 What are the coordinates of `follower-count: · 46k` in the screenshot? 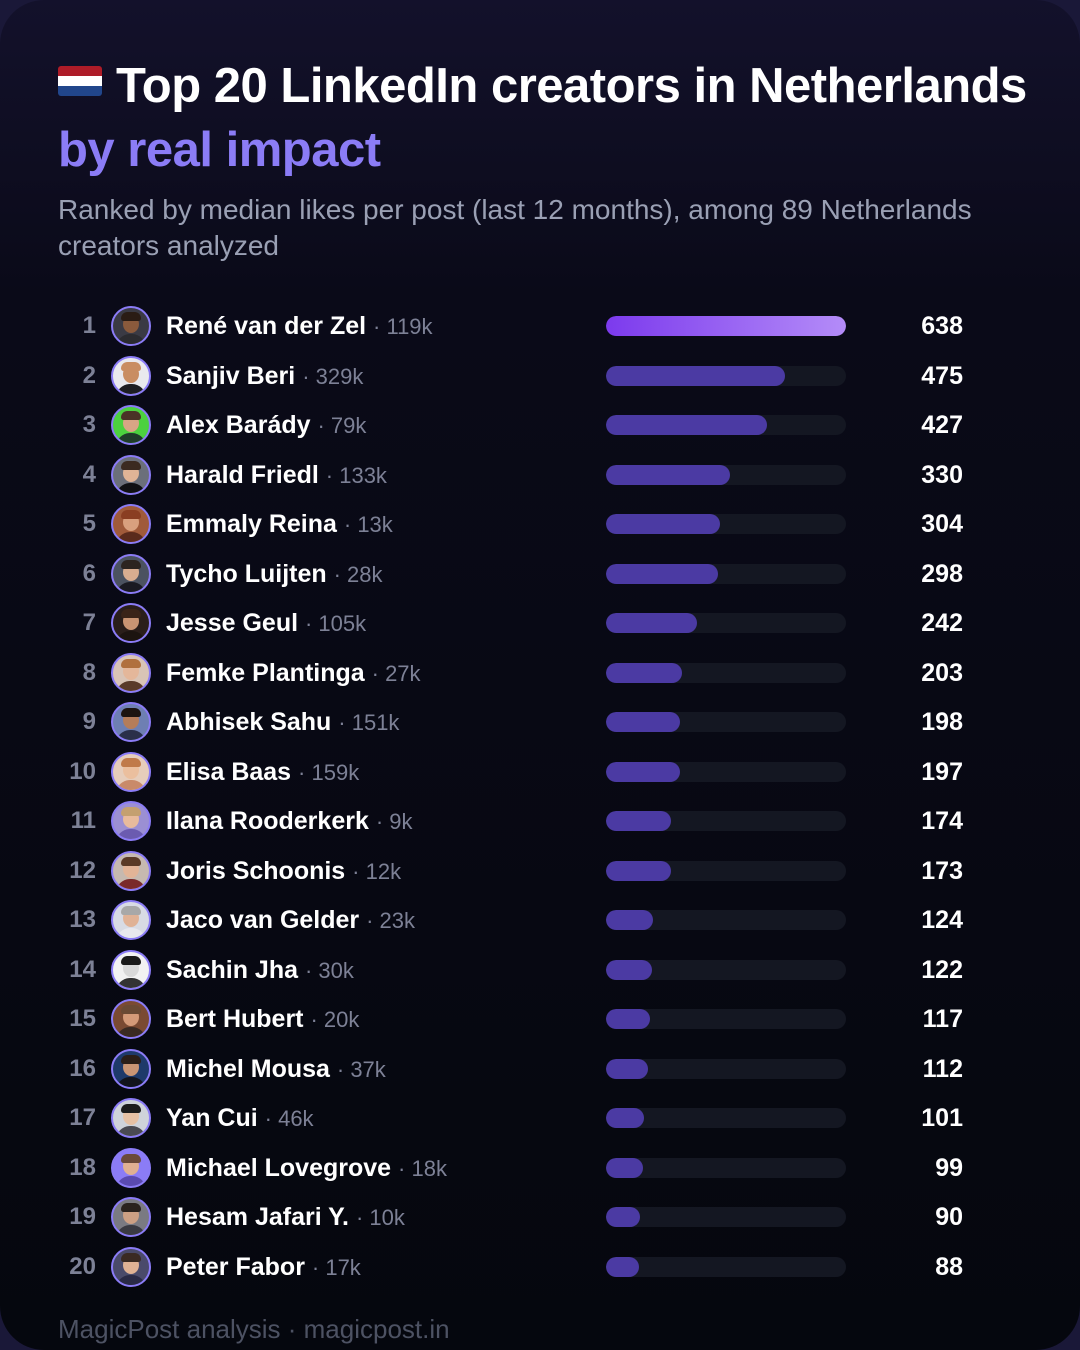 It's located at (289, 1118).